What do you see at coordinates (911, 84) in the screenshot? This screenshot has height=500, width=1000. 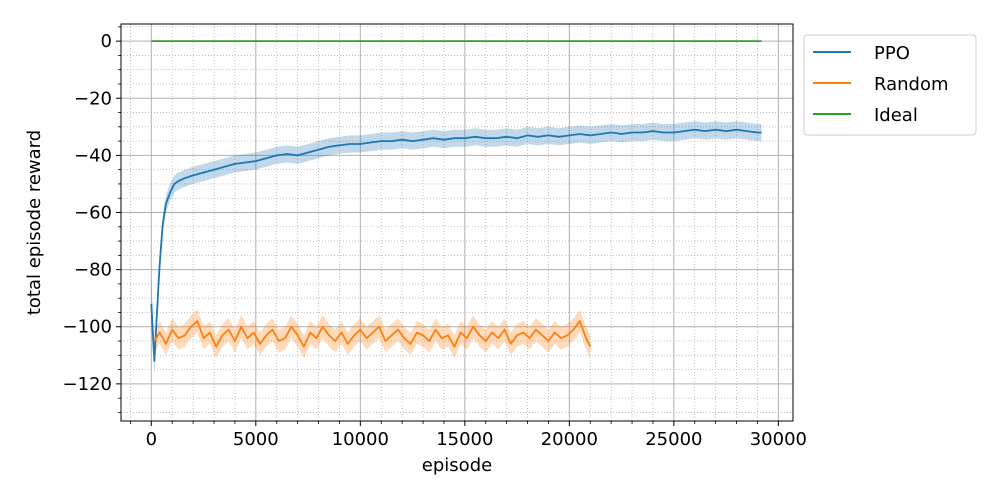 I see `legend-label-random: Random` at bounding box center [911, 84].